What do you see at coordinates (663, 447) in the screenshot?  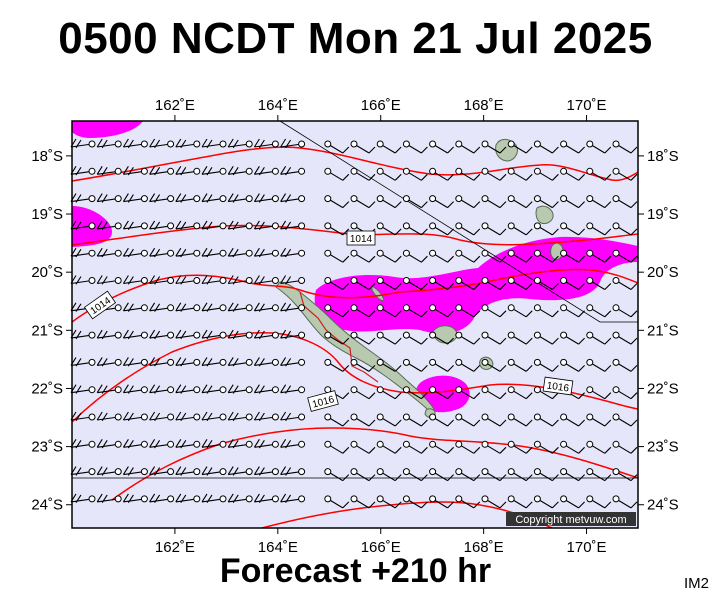 I see `lat-label-right-5: 23˚S` at bounding box center [663, 447].